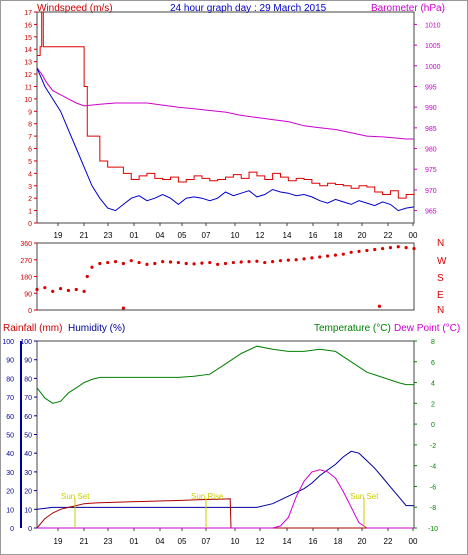 The image size is (468, 555). What do you see at coordinates (30, 224) in the screenshot?
I see `windspeed-tick-label: 0` at bounding box center [30, 224].